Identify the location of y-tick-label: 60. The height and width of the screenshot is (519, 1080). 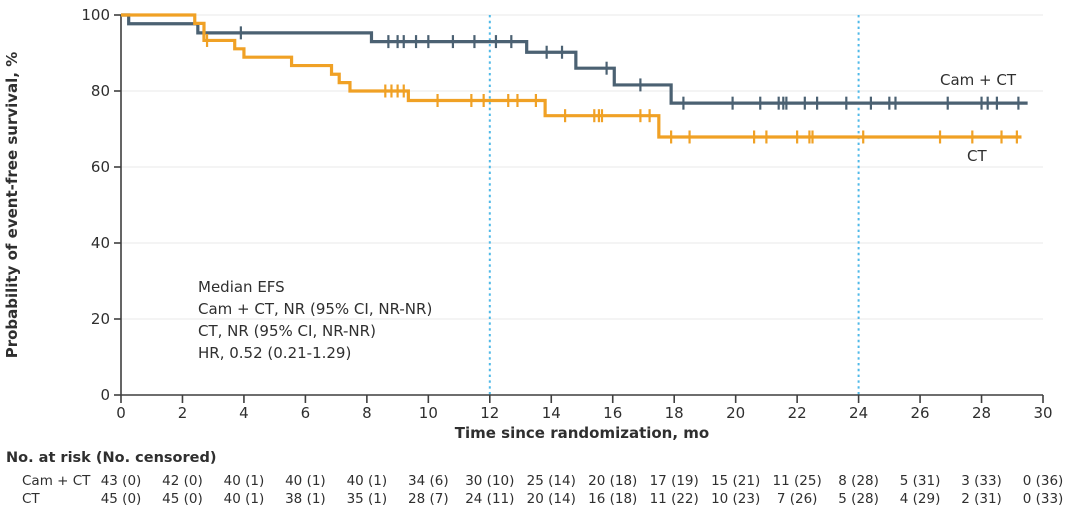
(100, 167).